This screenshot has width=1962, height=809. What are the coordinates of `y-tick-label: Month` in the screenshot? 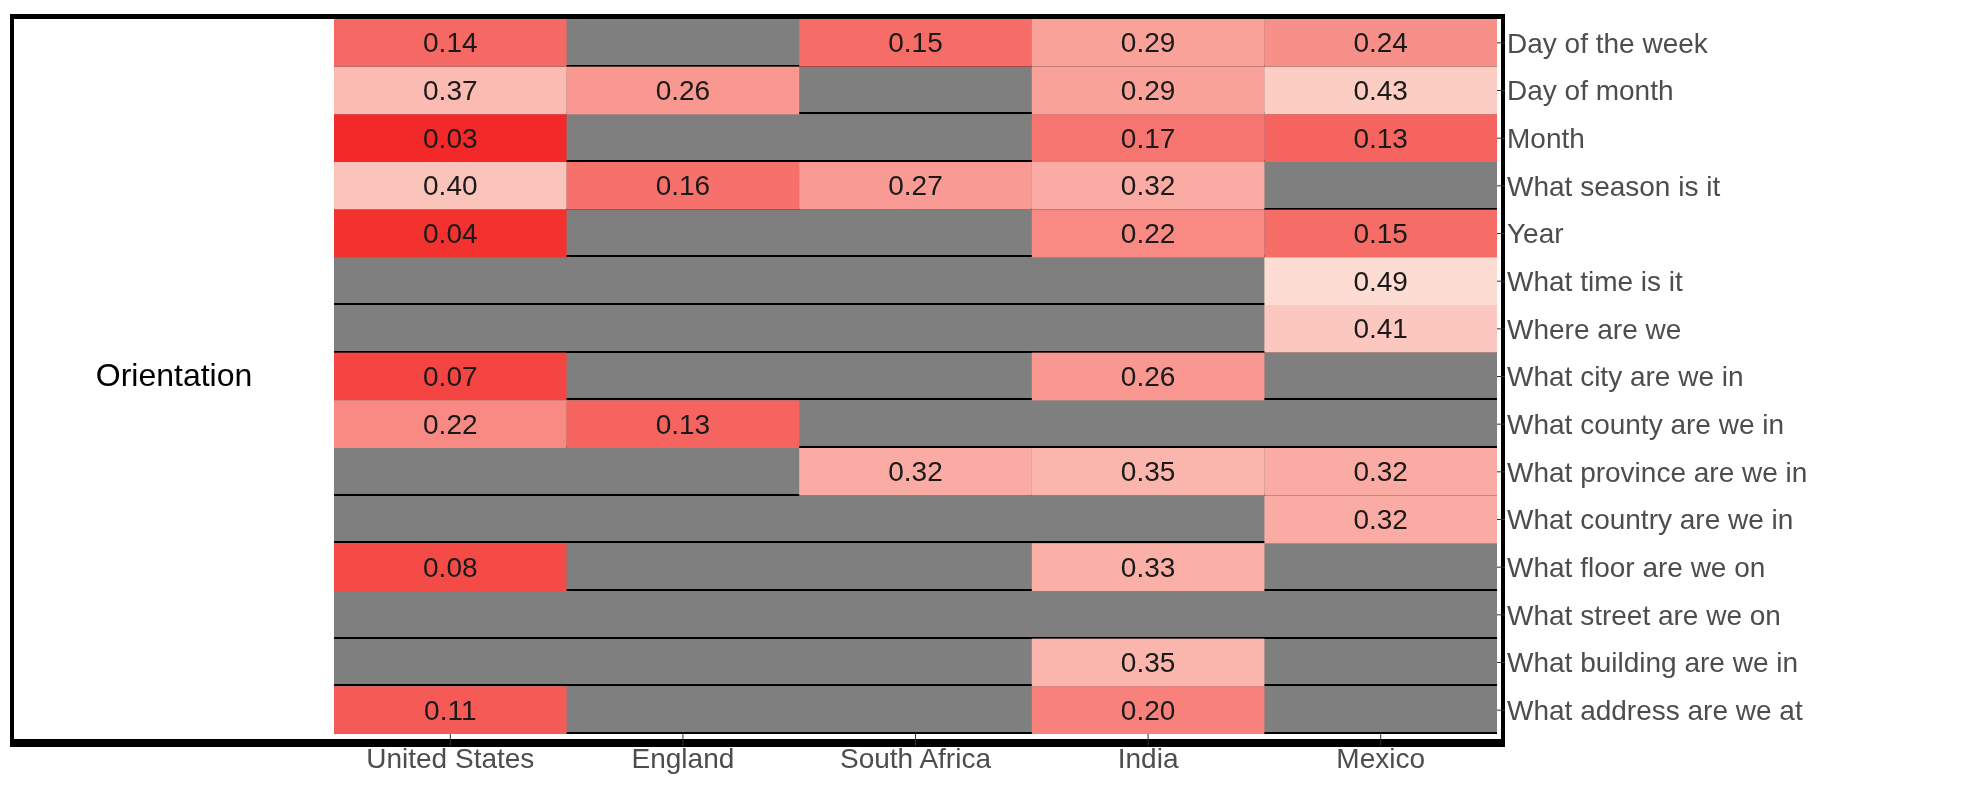 It's located at (1546, 139).